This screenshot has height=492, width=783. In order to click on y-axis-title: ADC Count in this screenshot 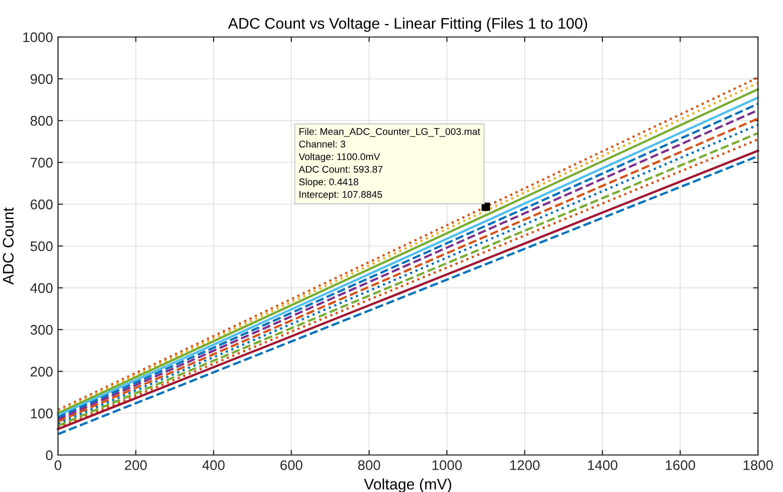, I will do `click(8, 246)`.